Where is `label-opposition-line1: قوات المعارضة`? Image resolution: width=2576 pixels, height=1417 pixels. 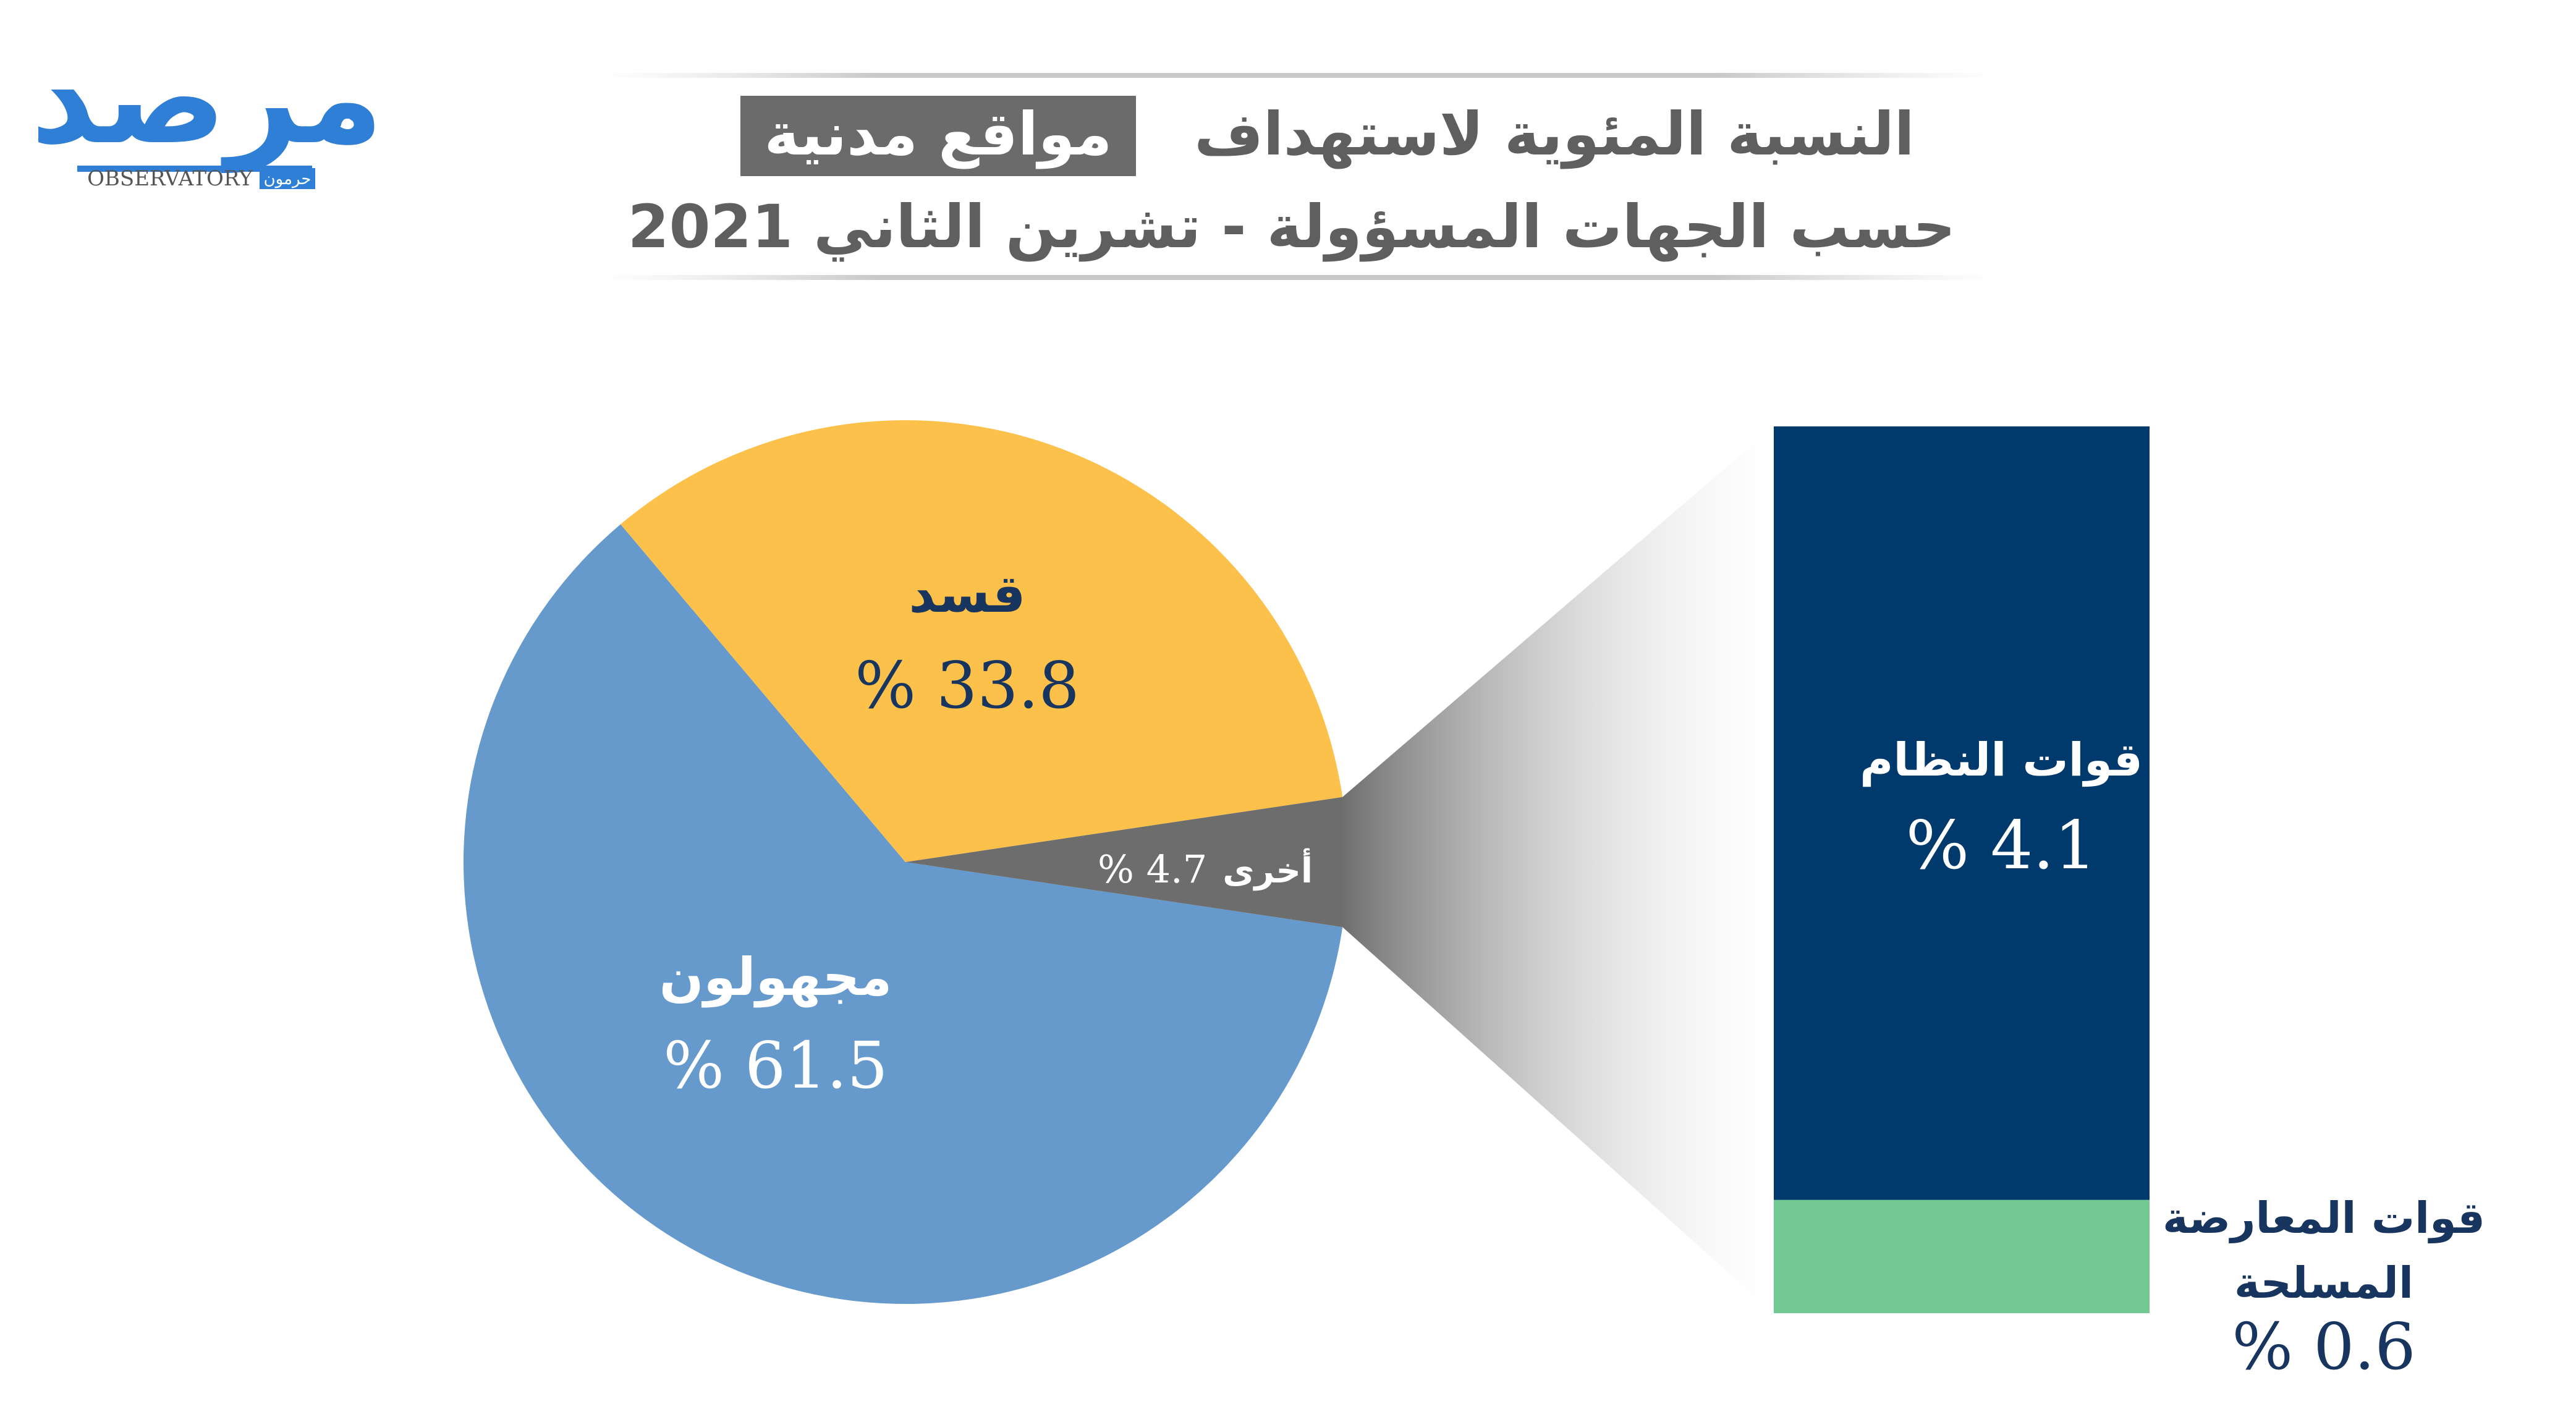 label-opposition-line1: قوات المعارضة is located at coordinates (2324, 1218).